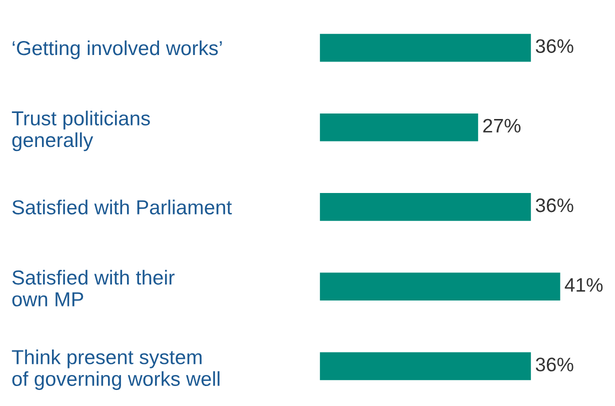 The width and height of the screenshot is (615, 406). I want to click on data-label: 41%, so click(583, 285).